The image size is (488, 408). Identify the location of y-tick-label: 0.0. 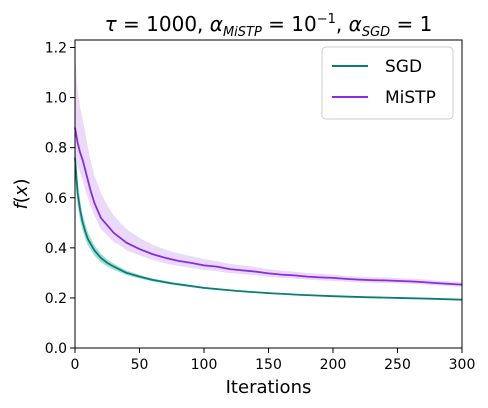
(56, 349).